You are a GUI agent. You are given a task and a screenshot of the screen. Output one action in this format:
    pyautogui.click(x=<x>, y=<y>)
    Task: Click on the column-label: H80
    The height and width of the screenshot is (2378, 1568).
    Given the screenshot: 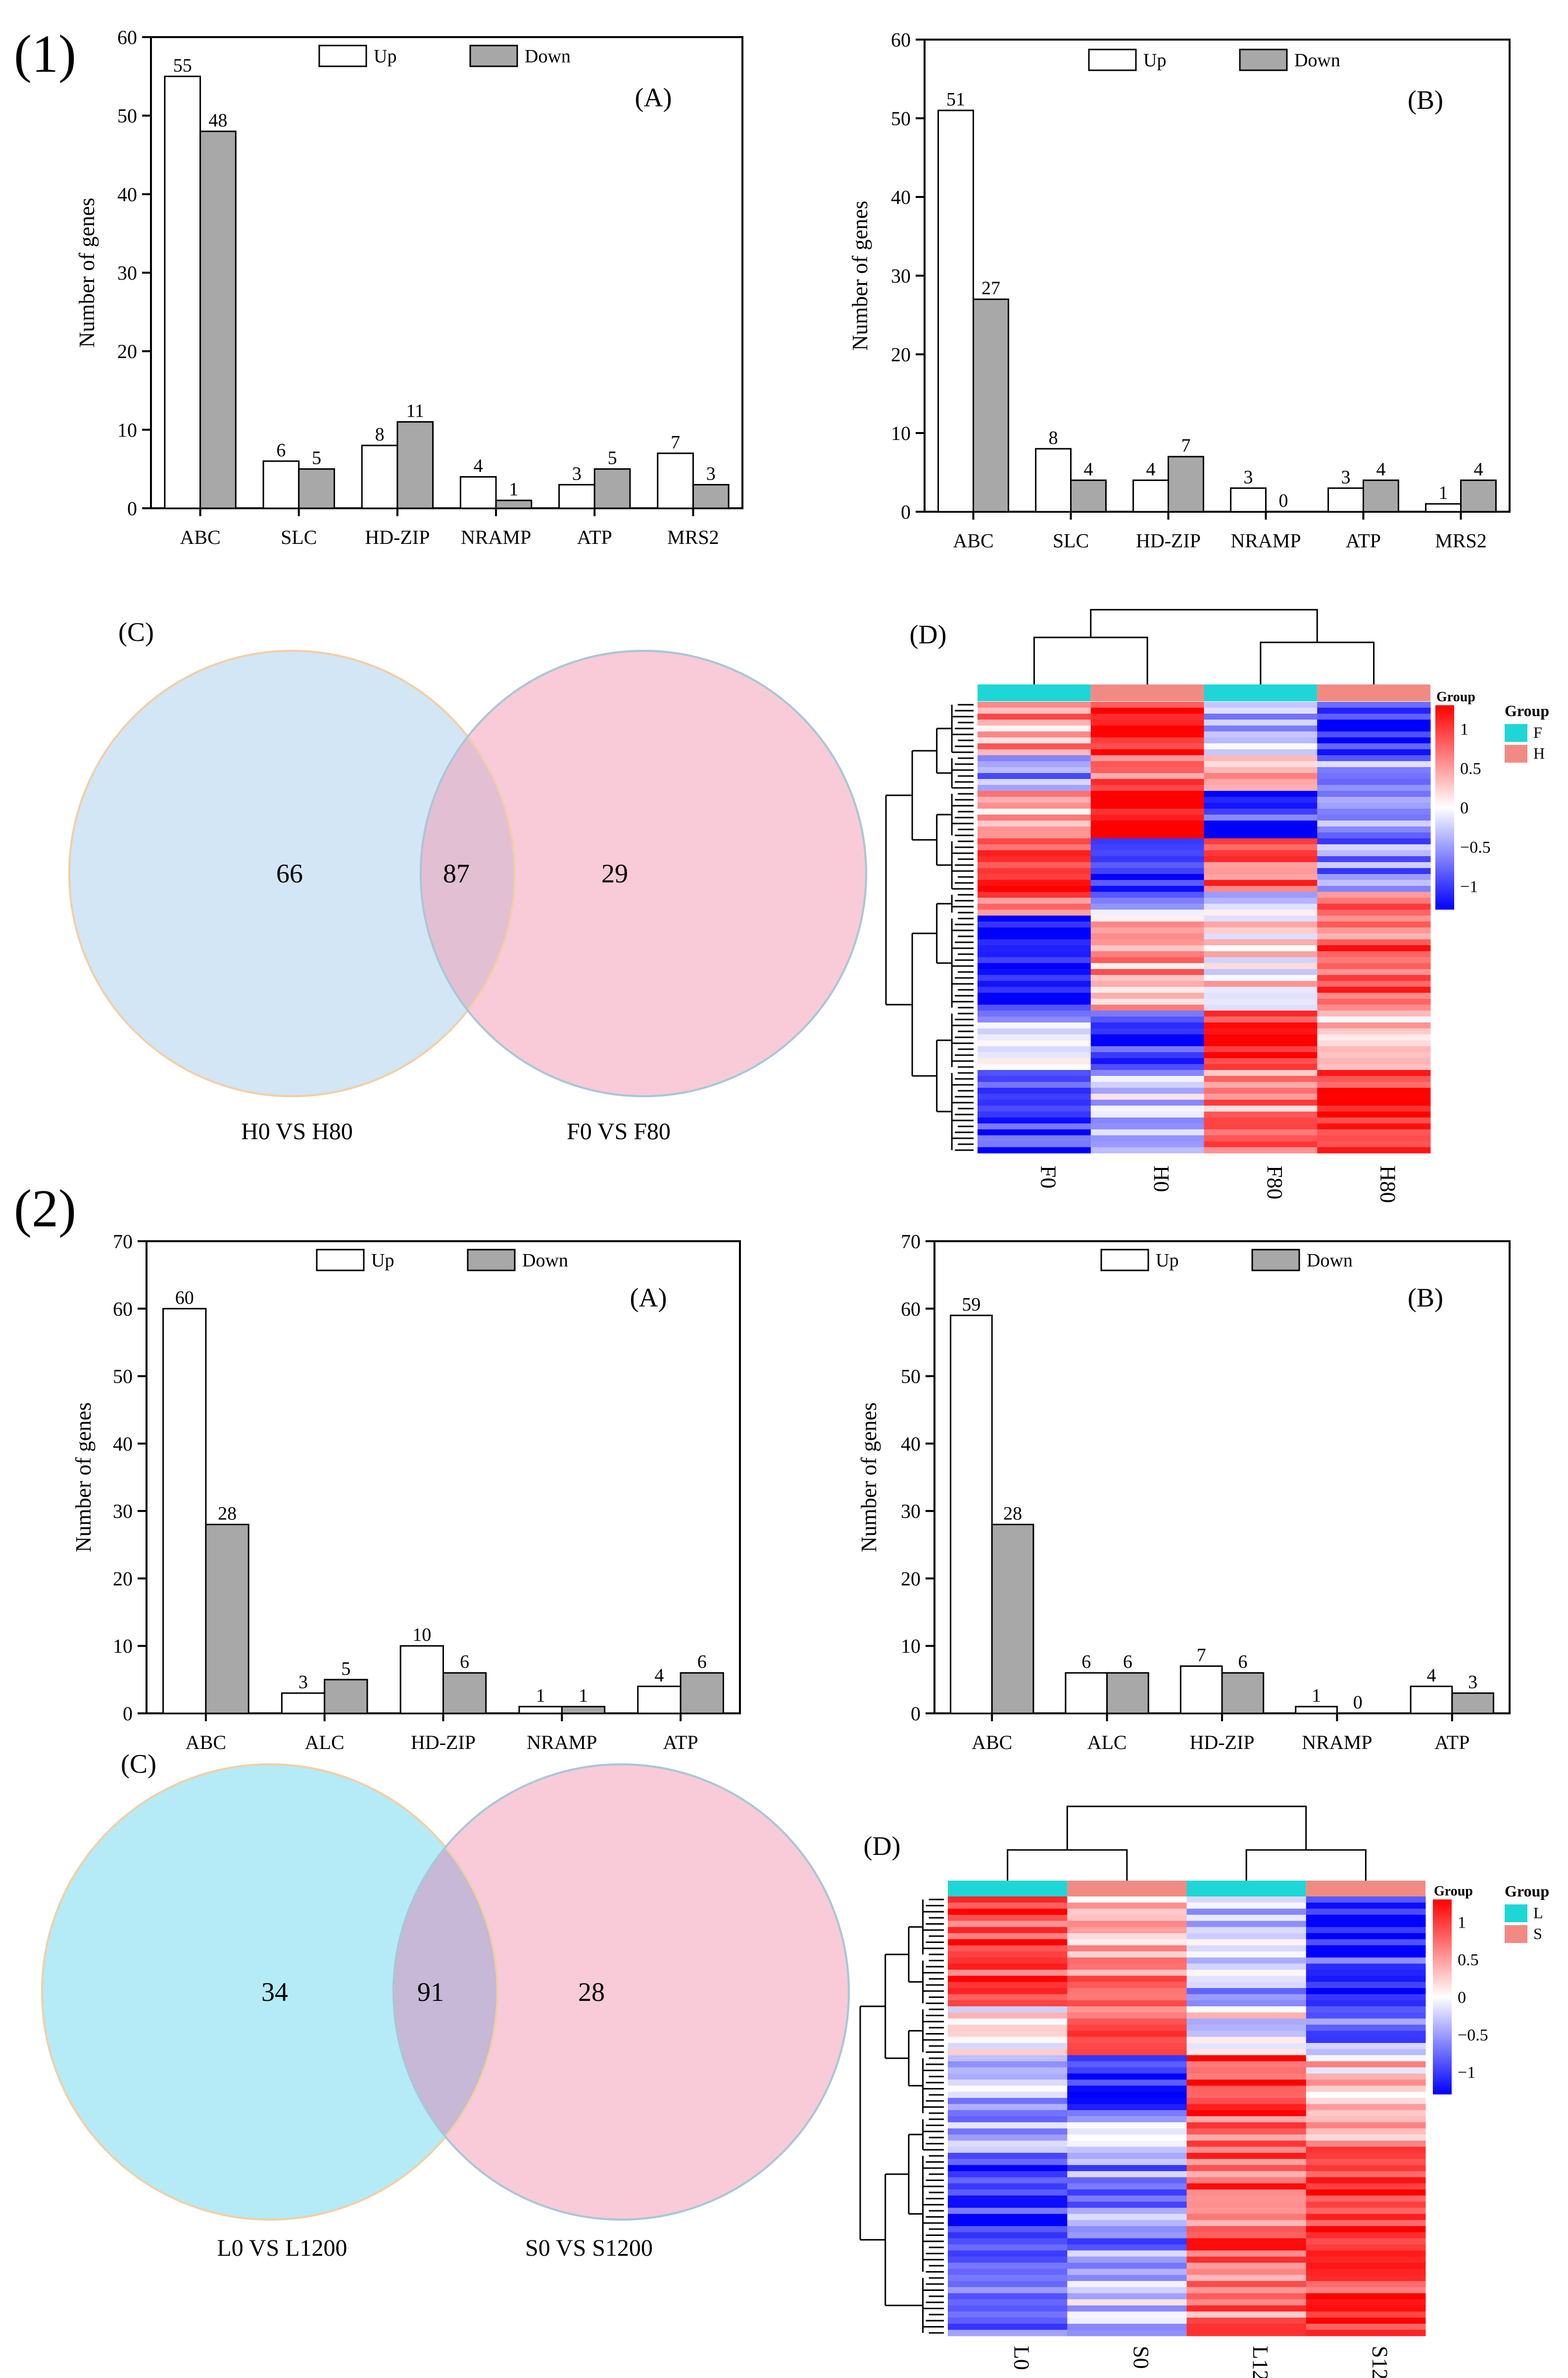 What is the action you would take?
    pyautogui.click(x=1388, y=1184)
    